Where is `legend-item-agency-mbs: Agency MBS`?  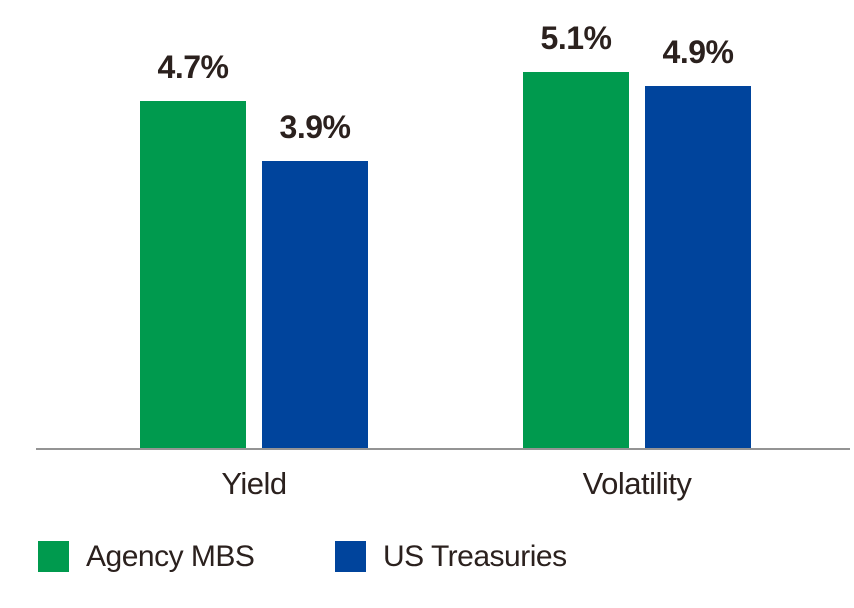
legend-item-agency-mbs: Agency MBS is located at coordinates (146, 556).